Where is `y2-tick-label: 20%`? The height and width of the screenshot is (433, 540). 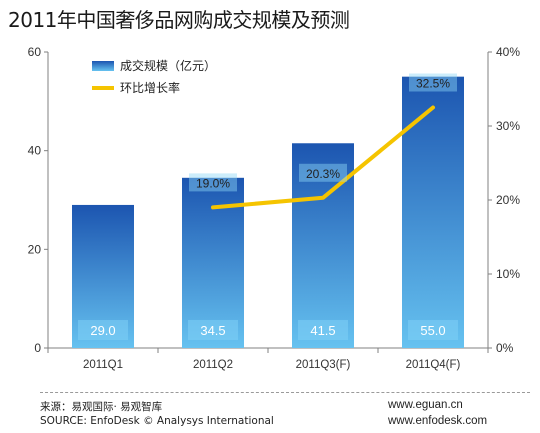
y2-tick-label: 20% is located at coordinates (508, 200).